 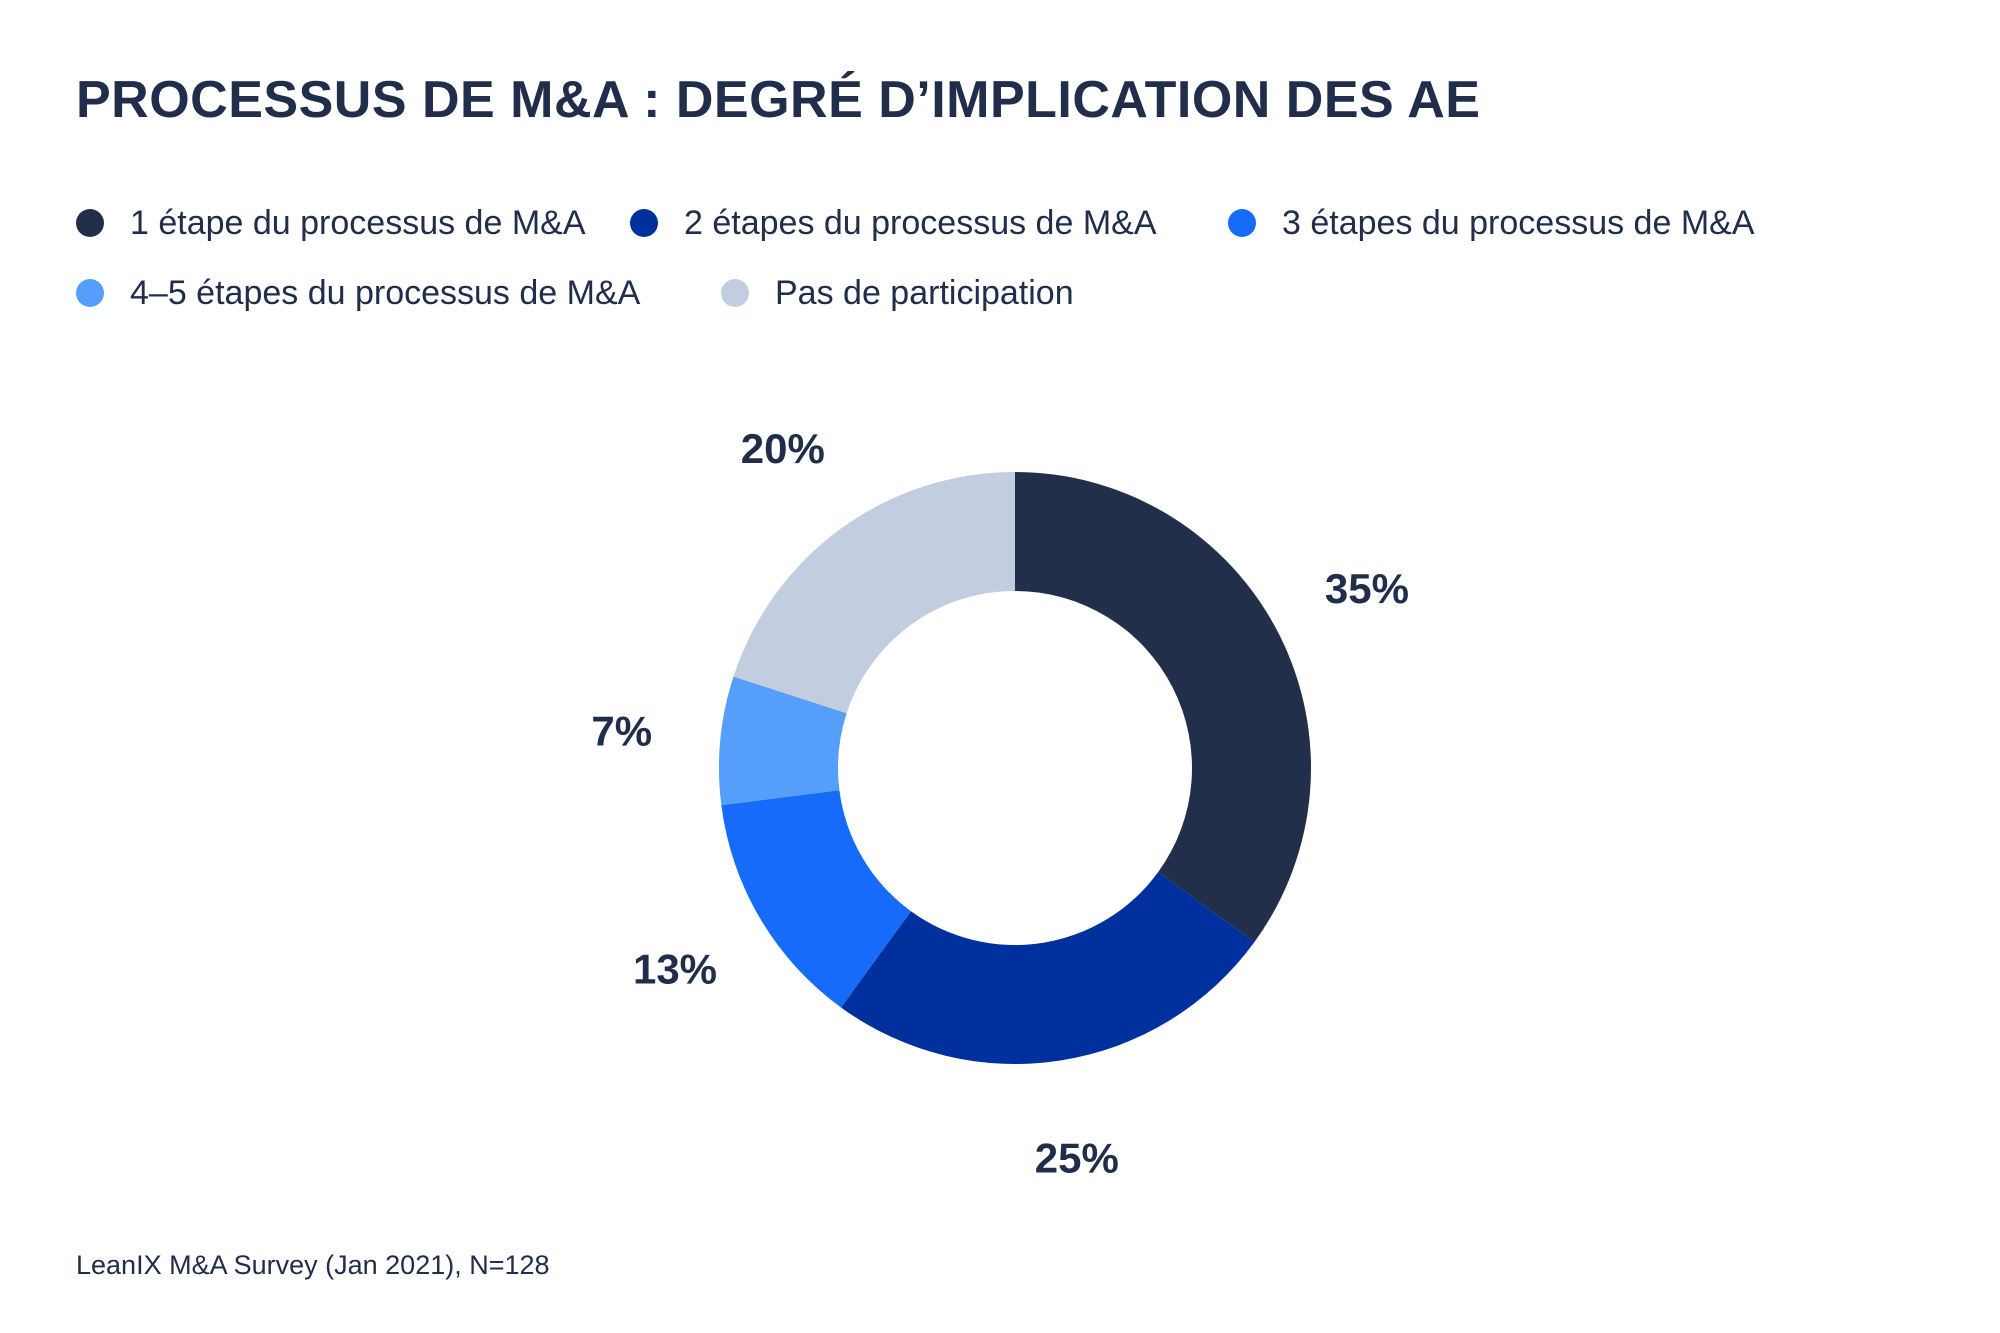 What do you see at coordinates (1048, 968) in the screenshot?
I see `donut-slice-2-etapes` at bounding box center [1048, 968].